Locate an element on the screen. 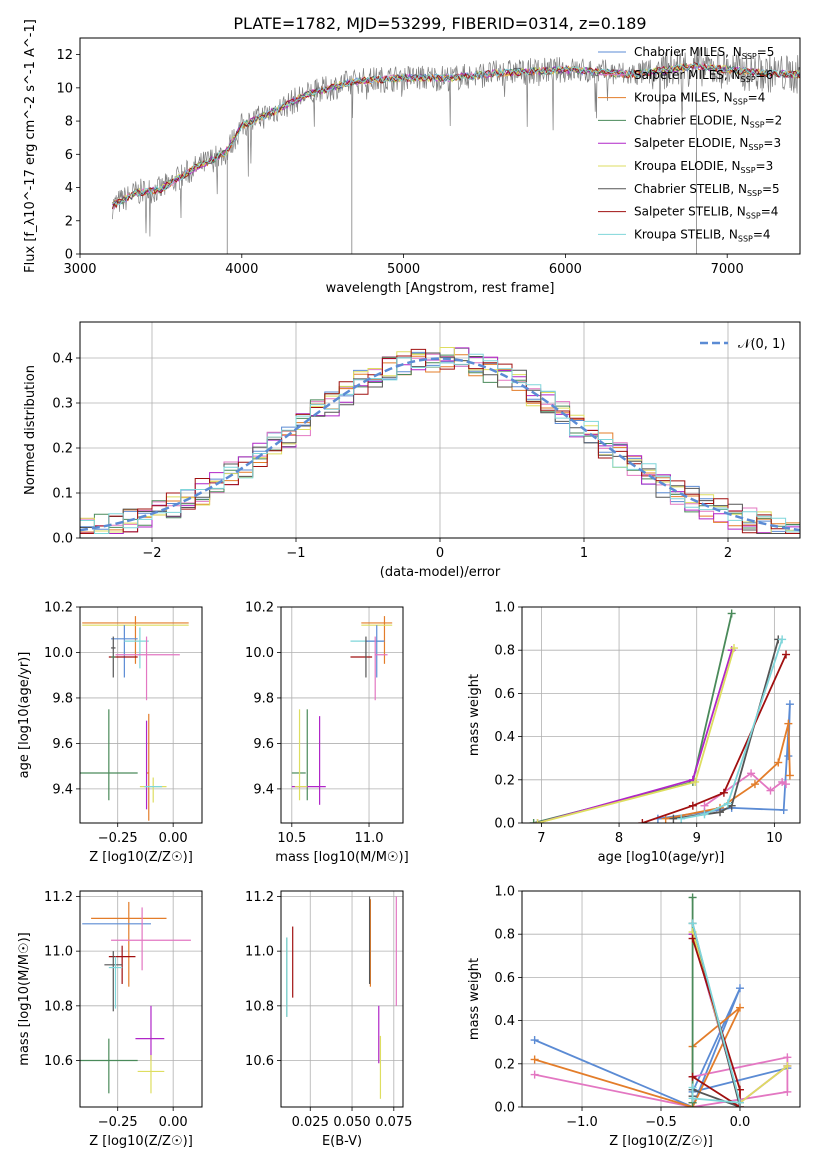 This screenshot has width=819, height=1170. x-axis-label: E(B-V) is located at coordinates (342, 1141).